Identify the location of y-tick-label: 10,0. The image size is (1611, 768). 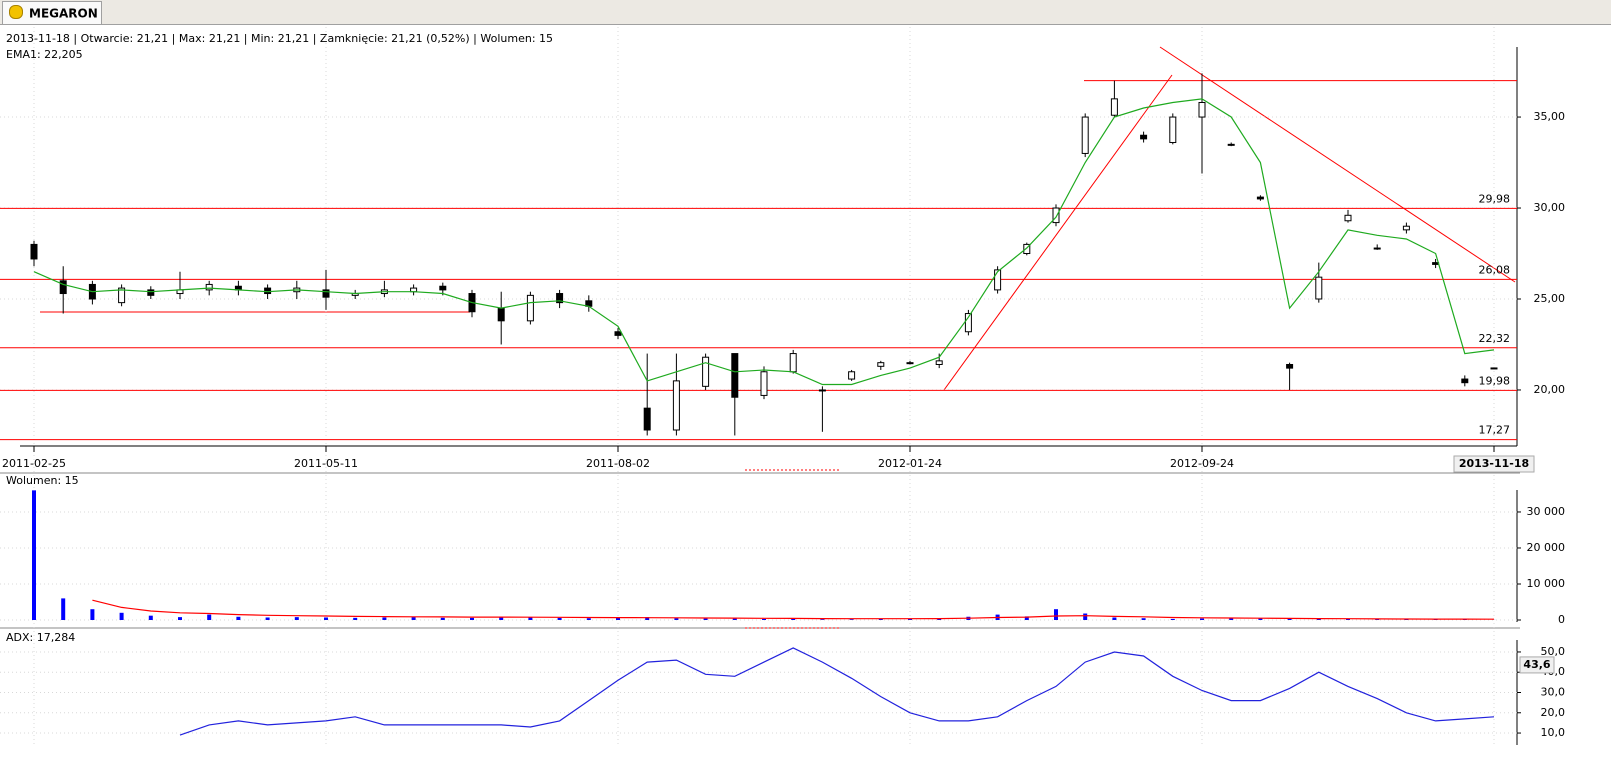
(1553, 732).